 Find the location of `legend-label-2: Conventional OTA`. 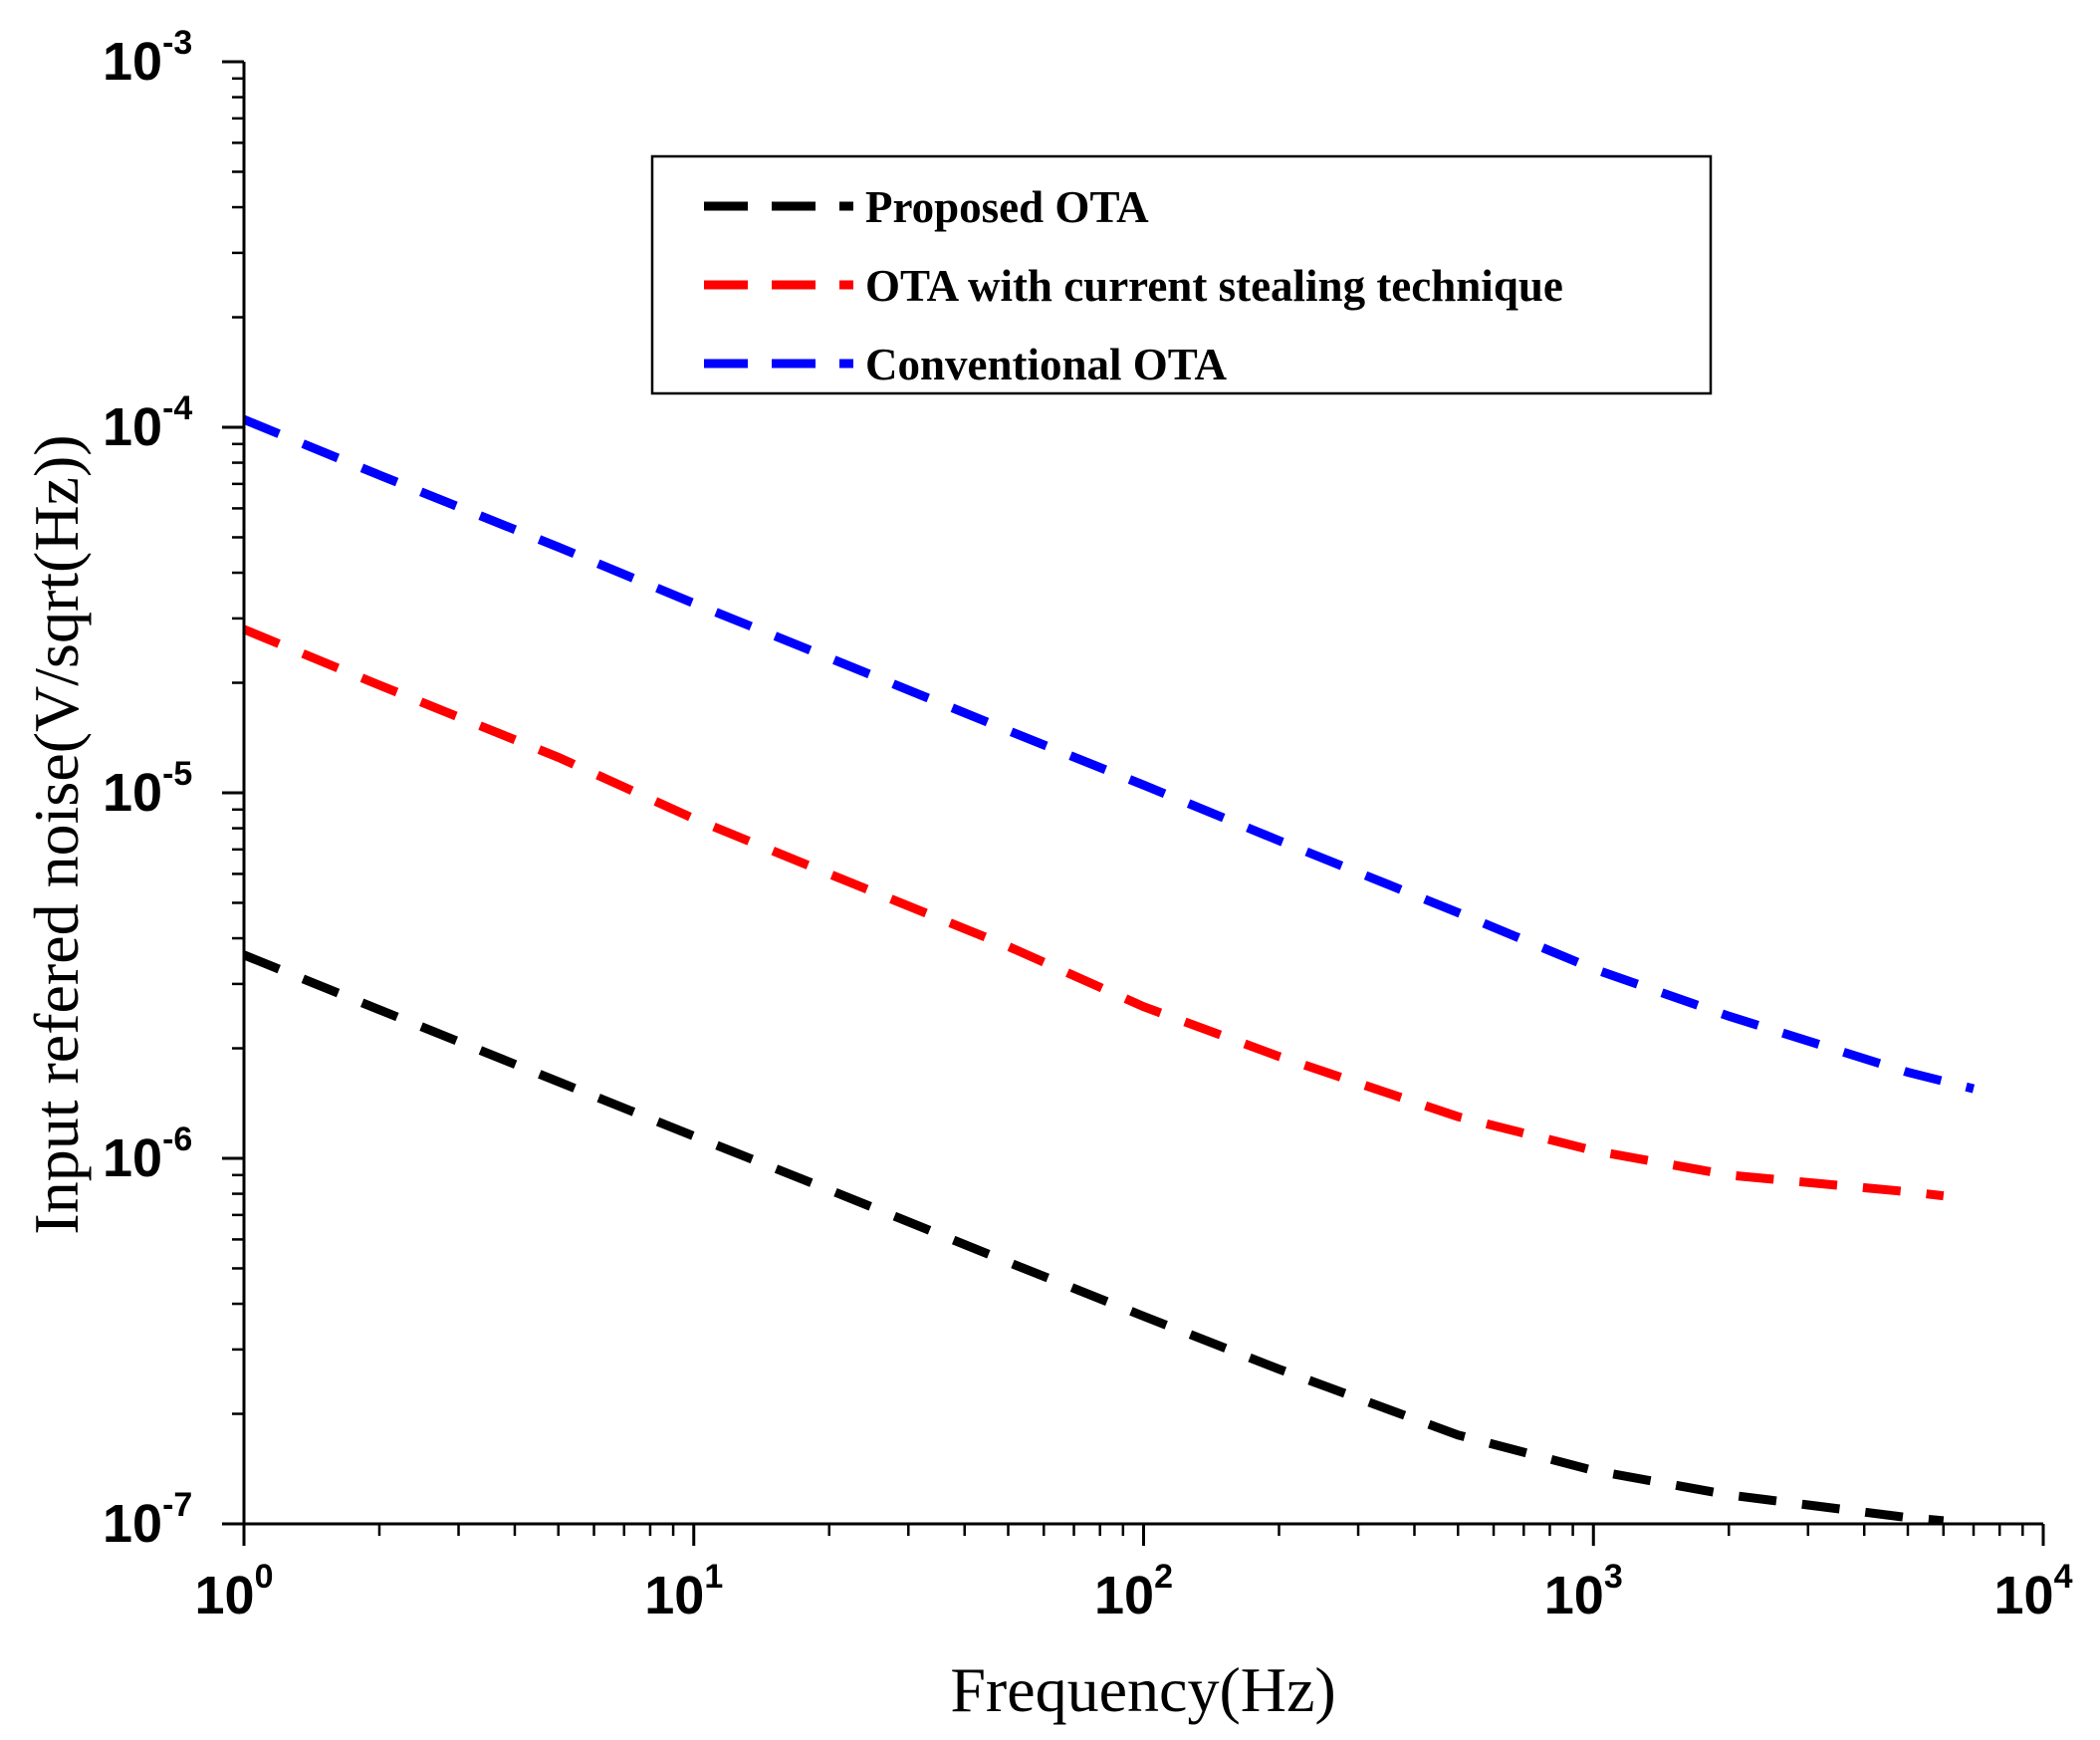

legend-label-2: Conventional OTA is located at coordinates (1046, 364).